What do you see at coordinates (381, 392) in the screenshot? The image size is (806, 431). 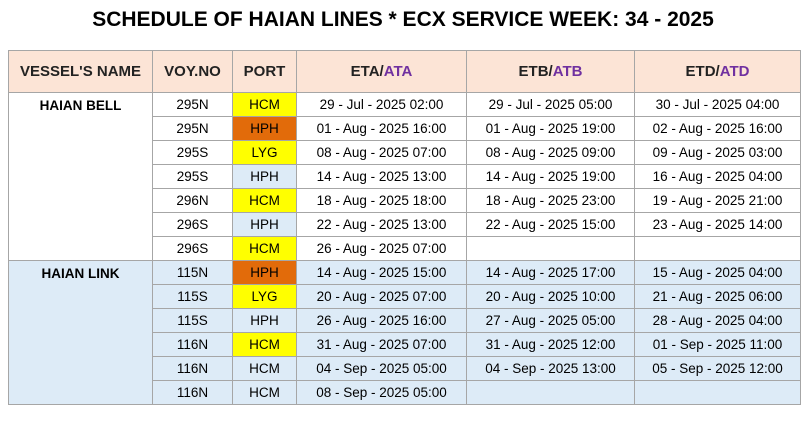 I see `eta: 08 - Sep - 2025 05:00` at bounding box center [381, 392].